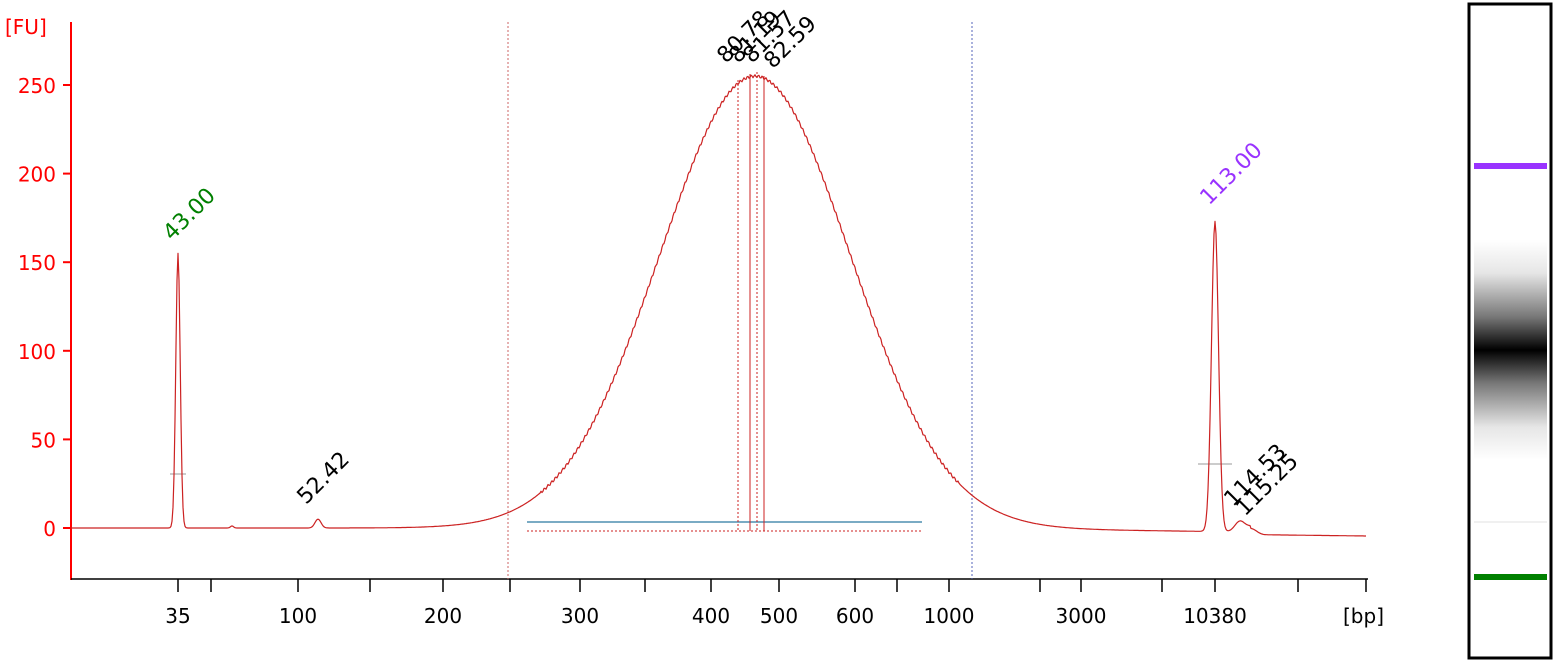 Image resolution: width=1557 pixels, height=663 pixels. I want to click on peak-label: 43.00, so click(190, 214).